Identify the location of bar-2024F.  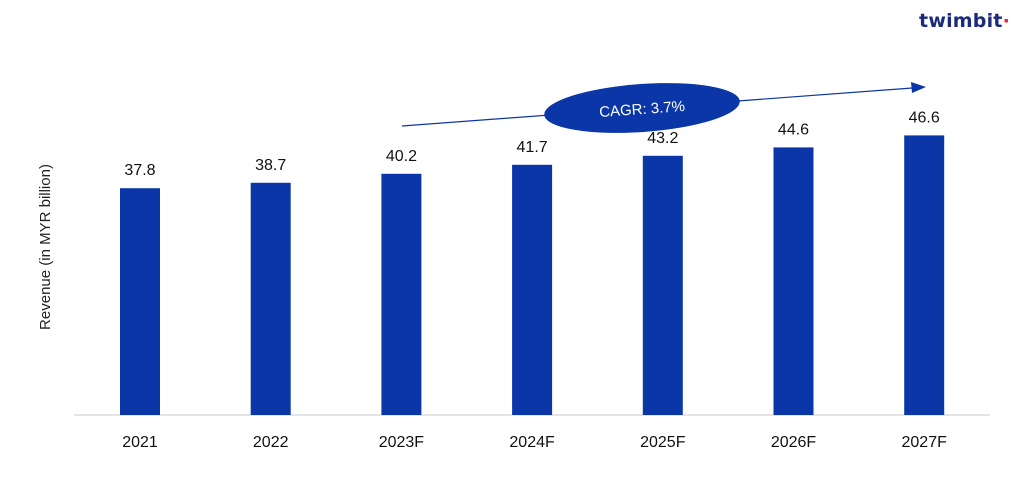
(532, 289).